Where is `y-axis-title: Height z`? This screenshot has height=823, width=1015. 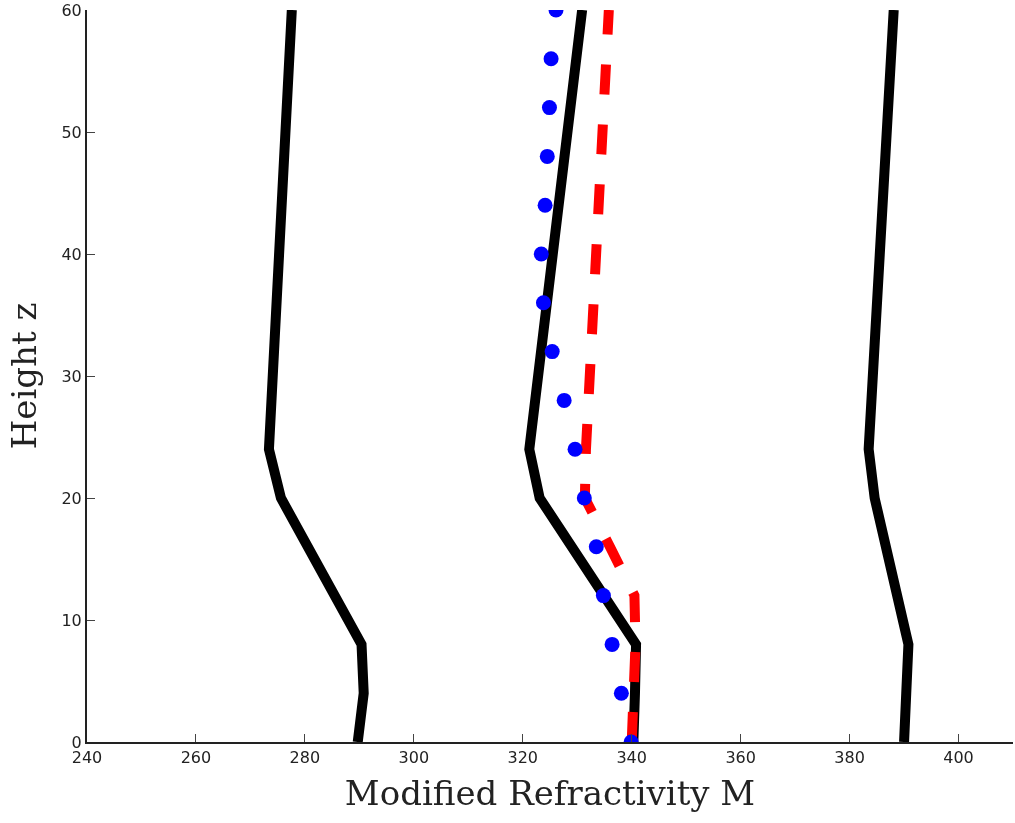 y-axis-title: Height z is located at coordinates (23, 376).